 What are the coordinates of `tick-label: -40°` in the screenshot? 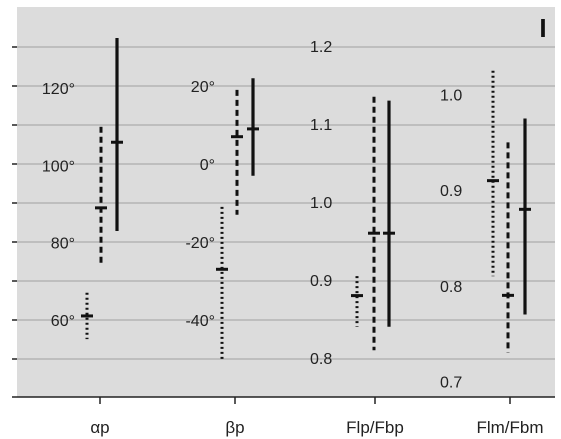 It's located at (200, 321).